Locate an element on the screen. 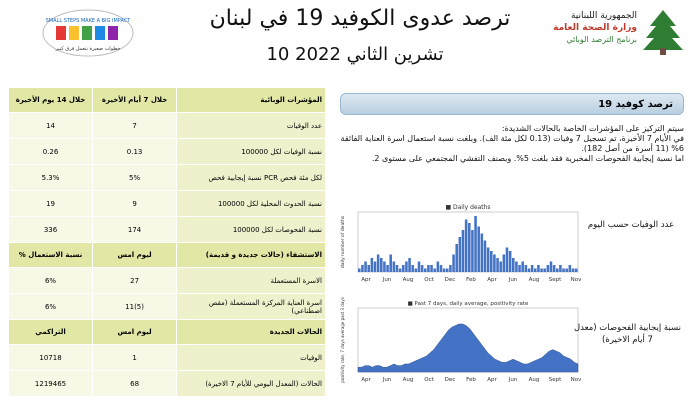  table-row-cell: 0.26 is located at coordinates (50, 151).